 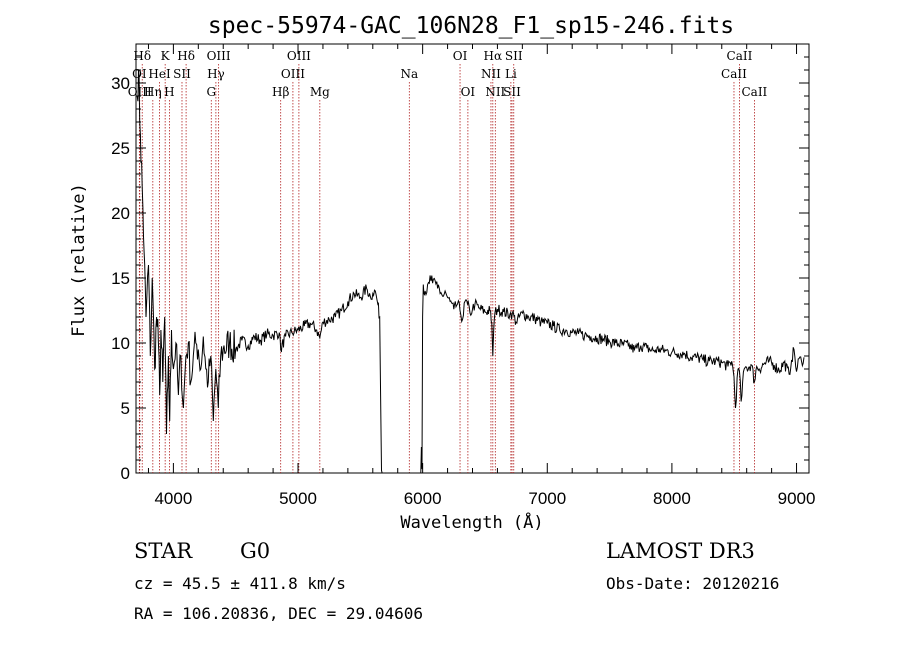 I want to click on redshift-velocity: cz = 45.5 ± 411.8 km/s, so click(x=240, y=583).